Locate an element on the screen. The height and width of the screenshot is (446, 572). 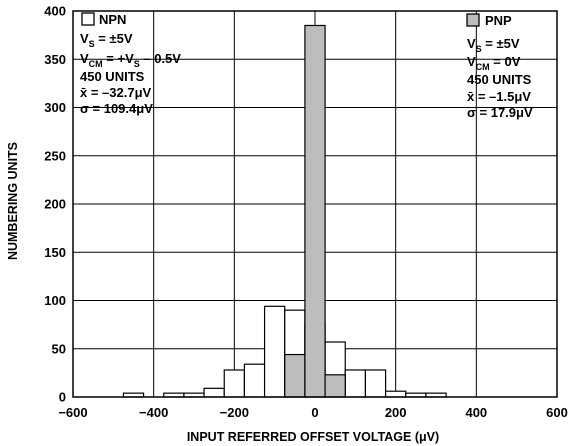
legend-npn-swatch is located at coordinates (88, 19).